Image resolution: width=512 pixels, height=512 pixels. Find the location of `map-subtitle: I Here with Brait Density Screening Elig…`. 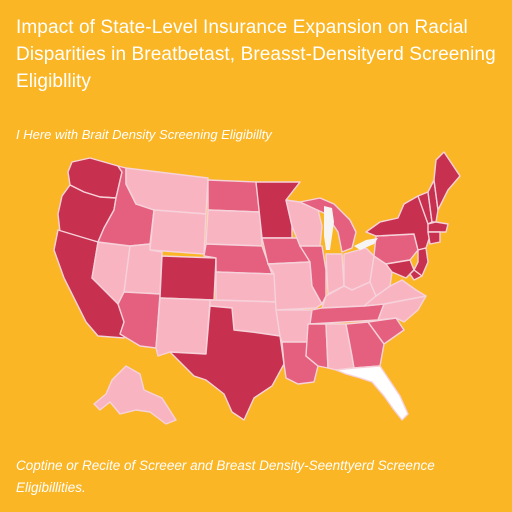

map-subtitle: I Here with Brait Density Screening Elig… is located at coordinates (144, 134).